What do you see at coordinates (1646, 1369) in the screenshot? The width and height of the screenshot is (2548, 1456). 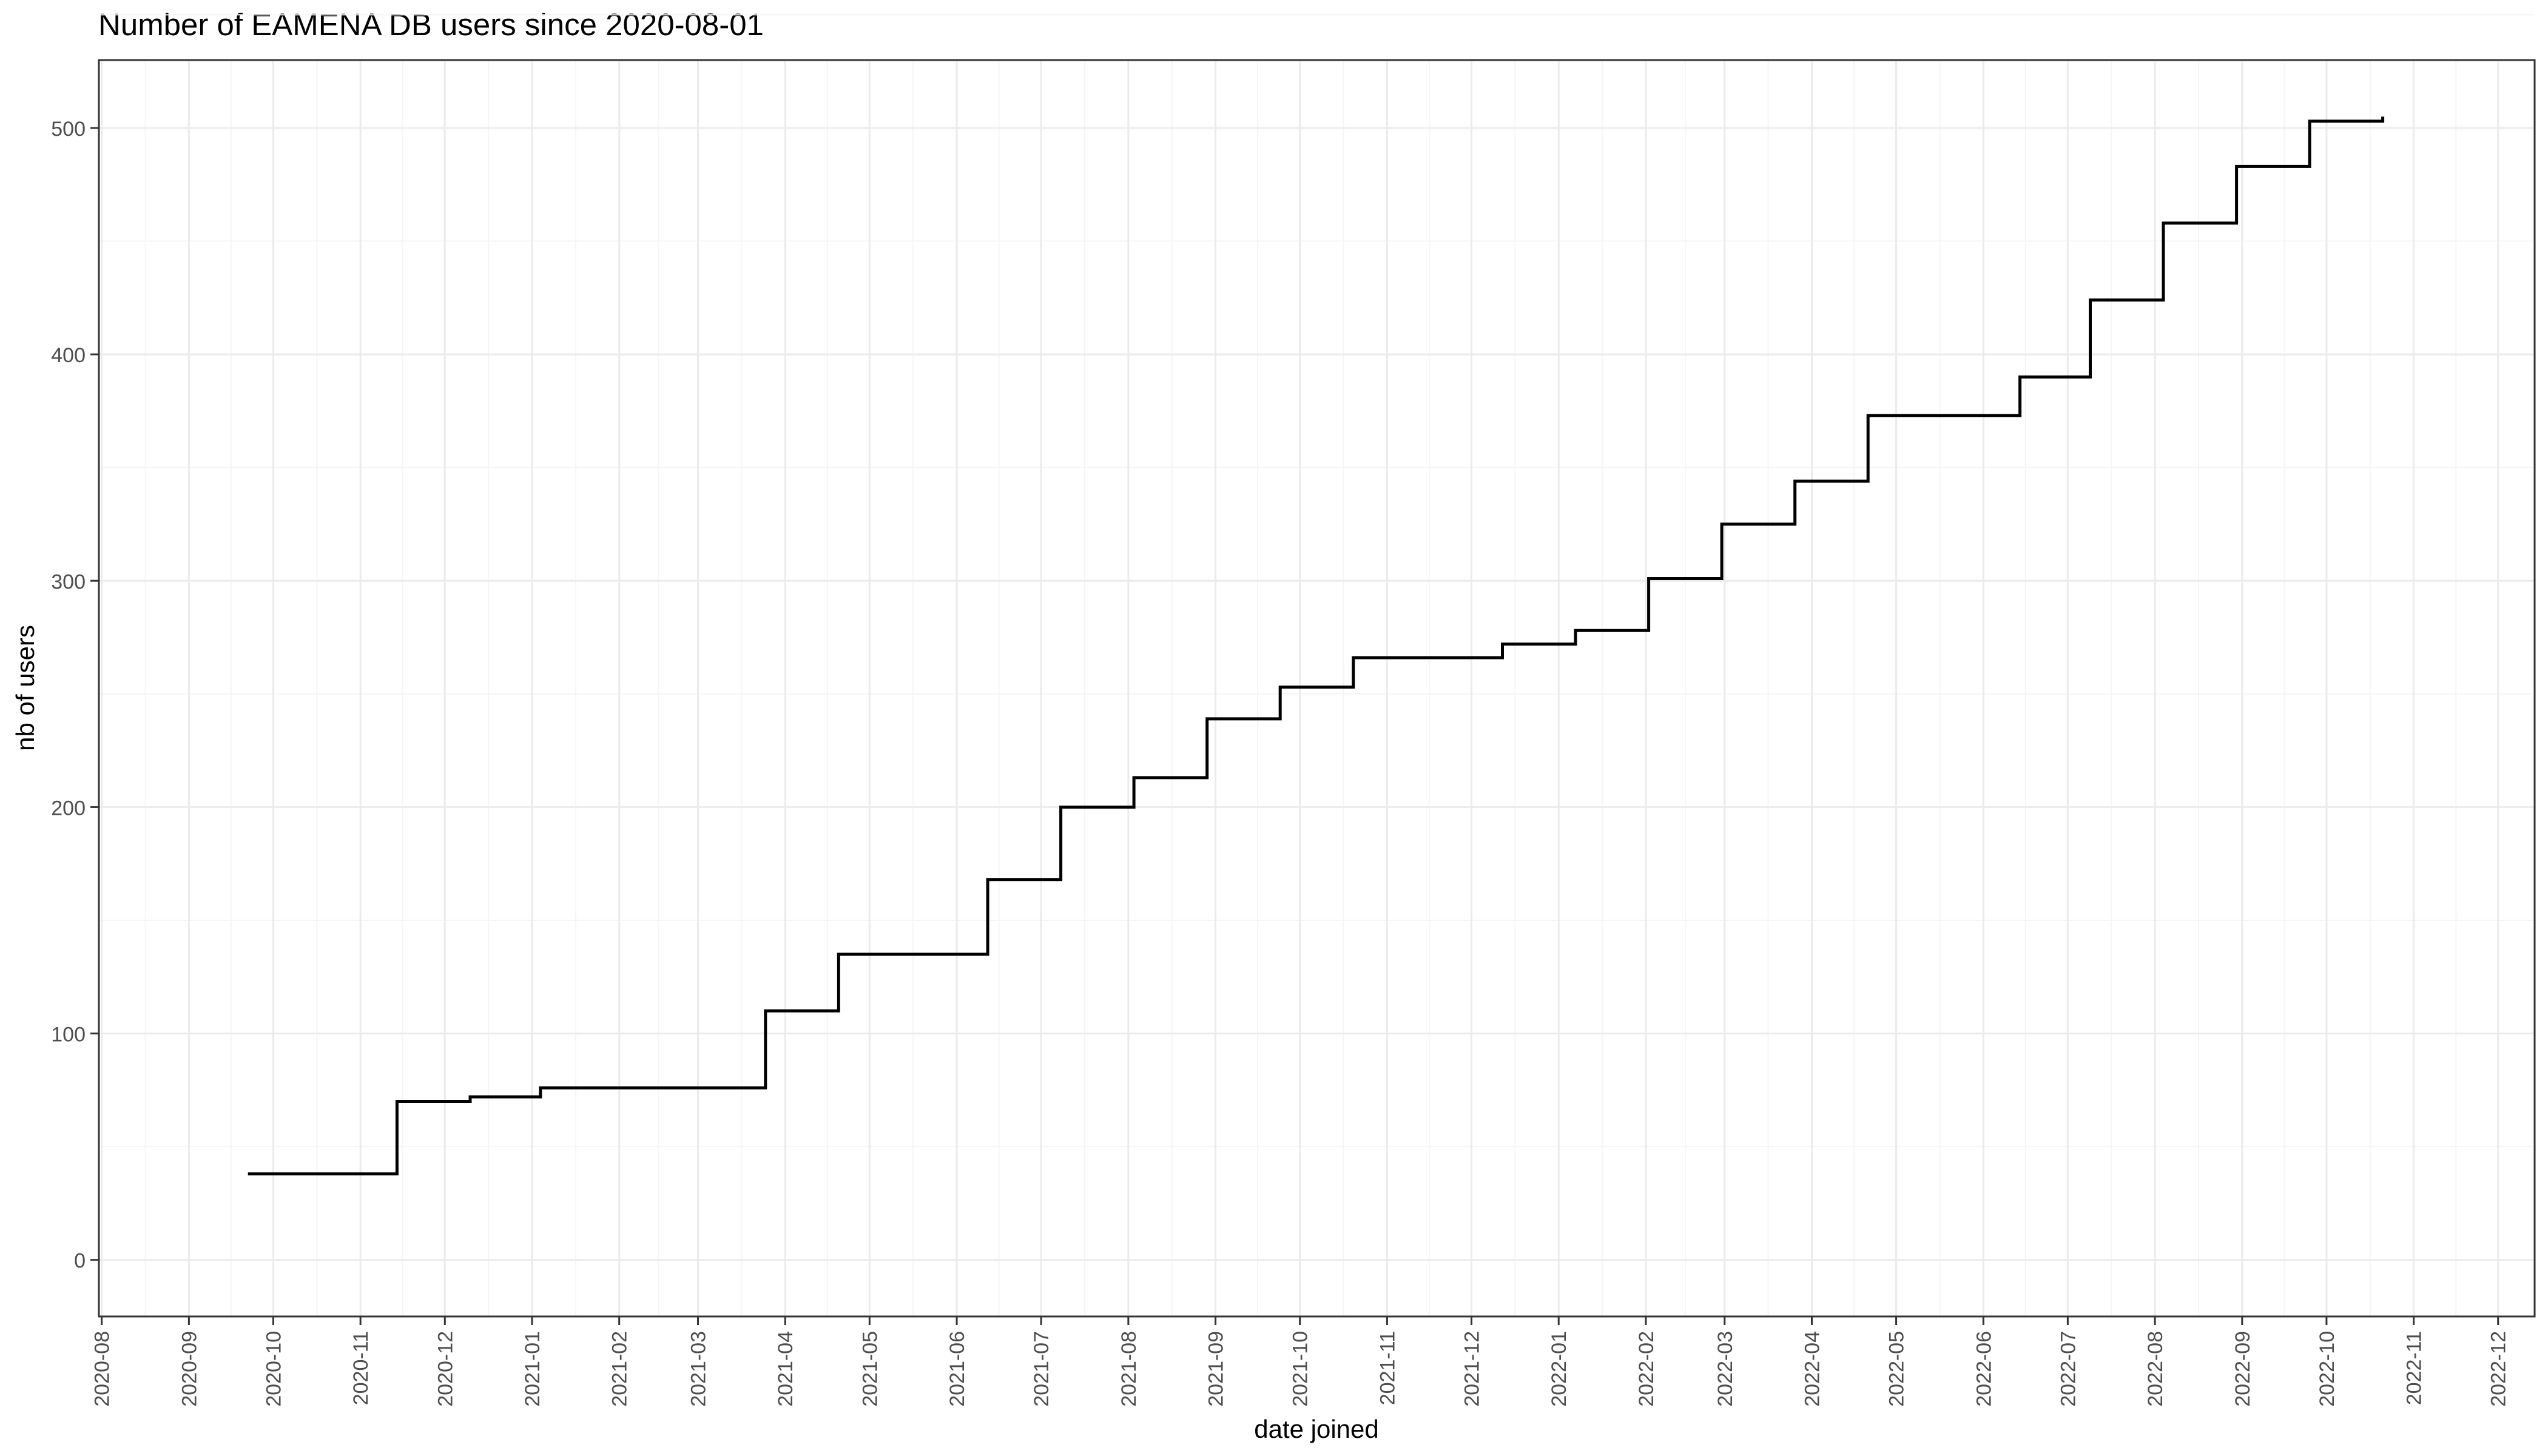 I see `x-tick-label: 2022-02` at bounding box center [1646, 1369].